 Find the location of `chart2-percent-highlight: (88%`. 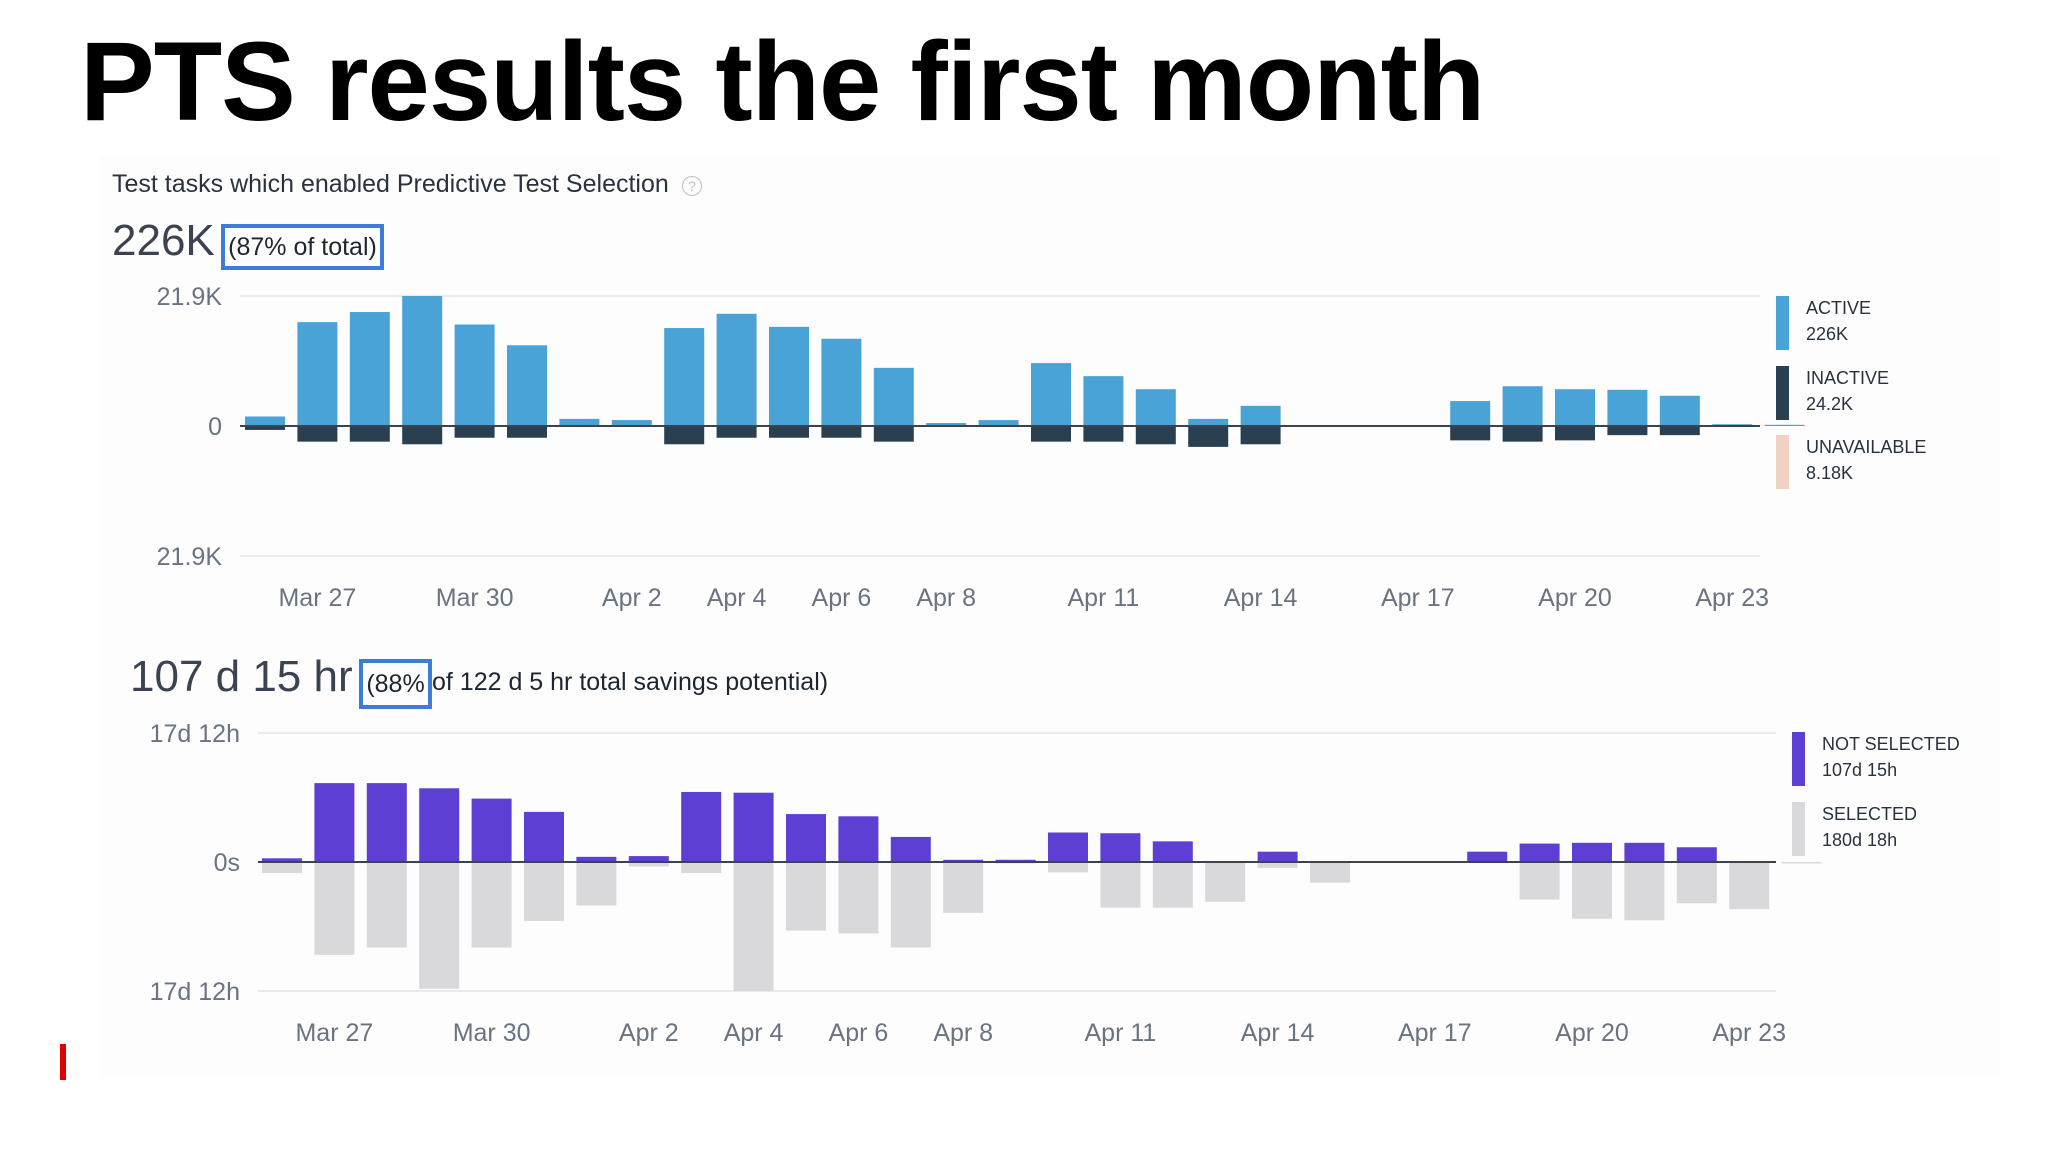

chart2-percent-highlight: (88% is located at coordinates (395, 684).